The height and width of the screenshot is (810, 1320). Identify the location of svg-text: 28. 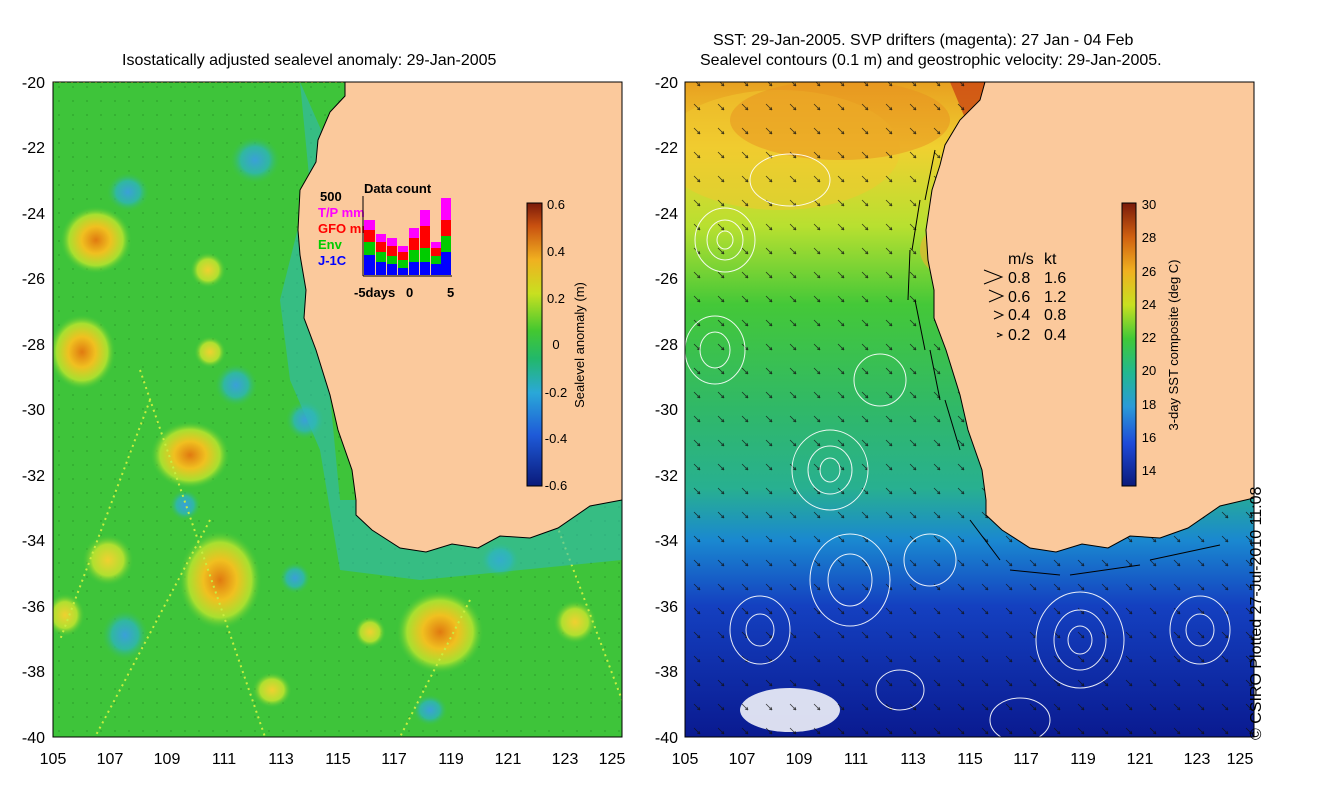
(1149, 237).